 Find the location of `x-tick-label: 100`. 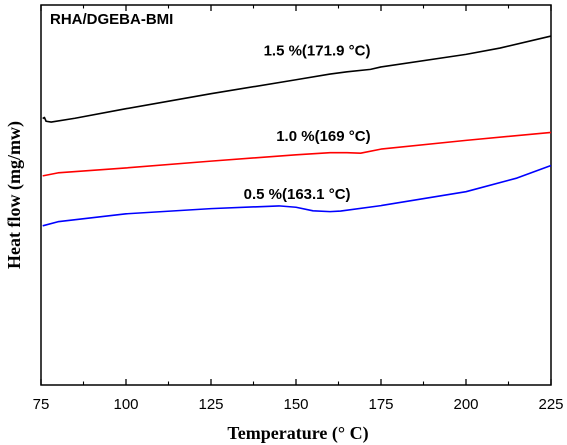

x-tick-label: 100 is located at coordinates (125, 404).